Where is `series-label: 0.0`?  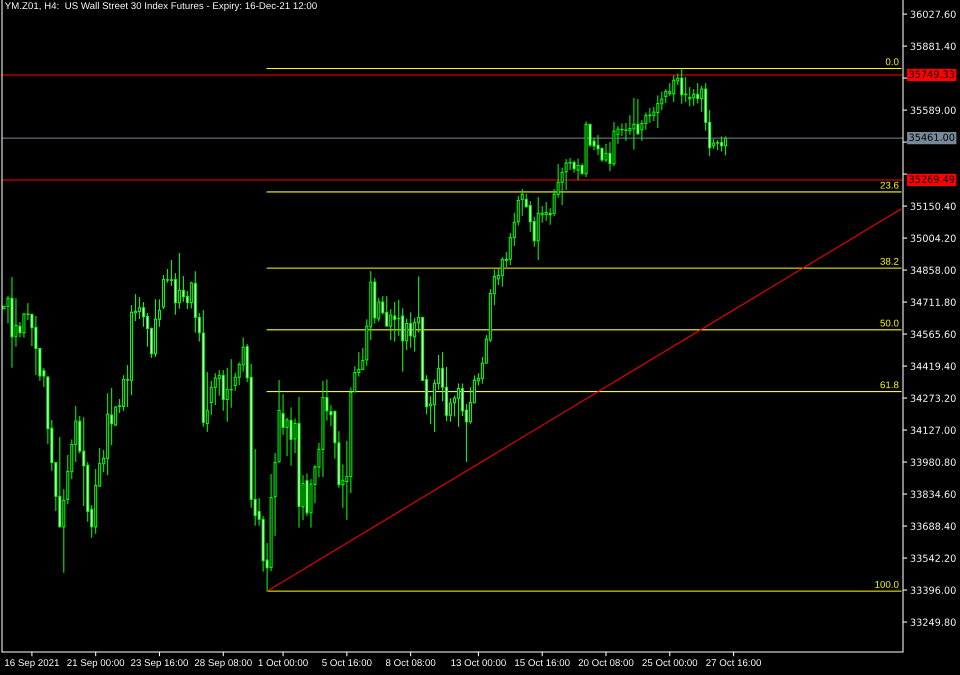 series-label: 0.0 is located at coordinates (892, 62).